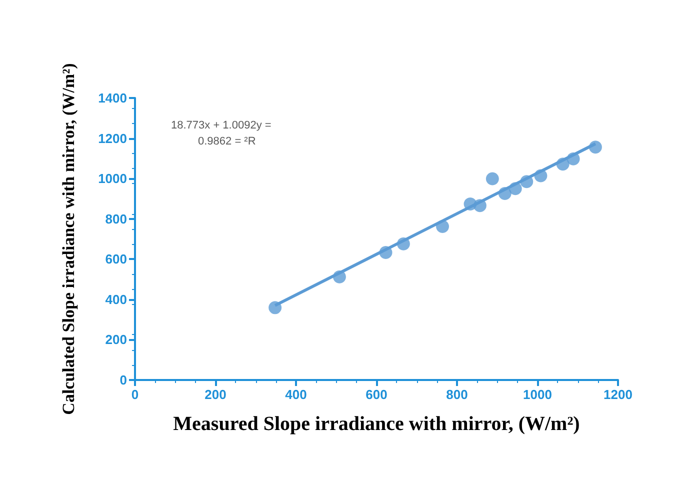  I want to click on y-tick-label: 0, so click(123, 380).